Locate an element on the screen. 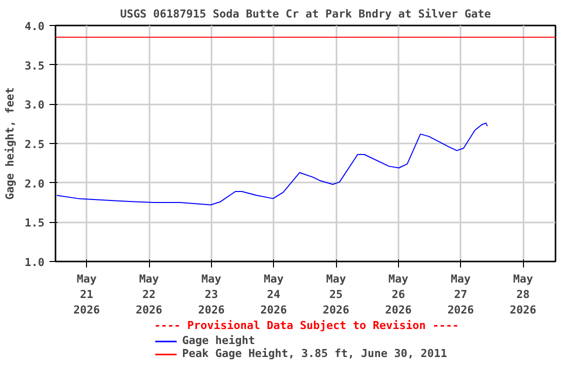 The height and width of the screenshot is (384, 576). y-tick-label: 1.0 is located at coordinates (34, 262).